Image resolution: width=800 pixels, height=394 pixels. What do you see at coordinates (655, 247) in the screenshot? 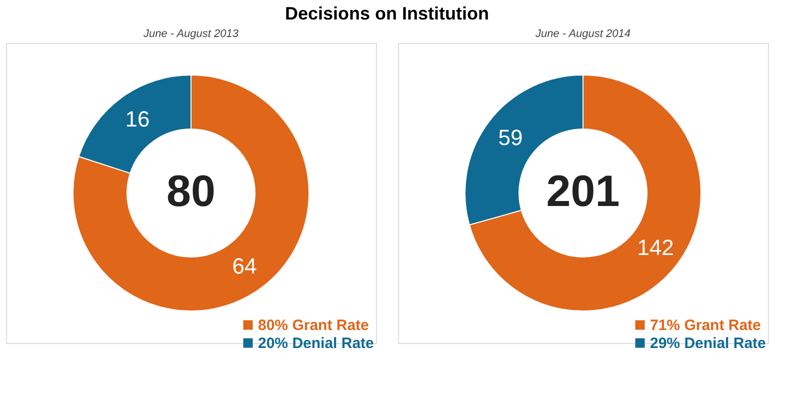
I see `data-label: 142` at bounding box center [655, 247].